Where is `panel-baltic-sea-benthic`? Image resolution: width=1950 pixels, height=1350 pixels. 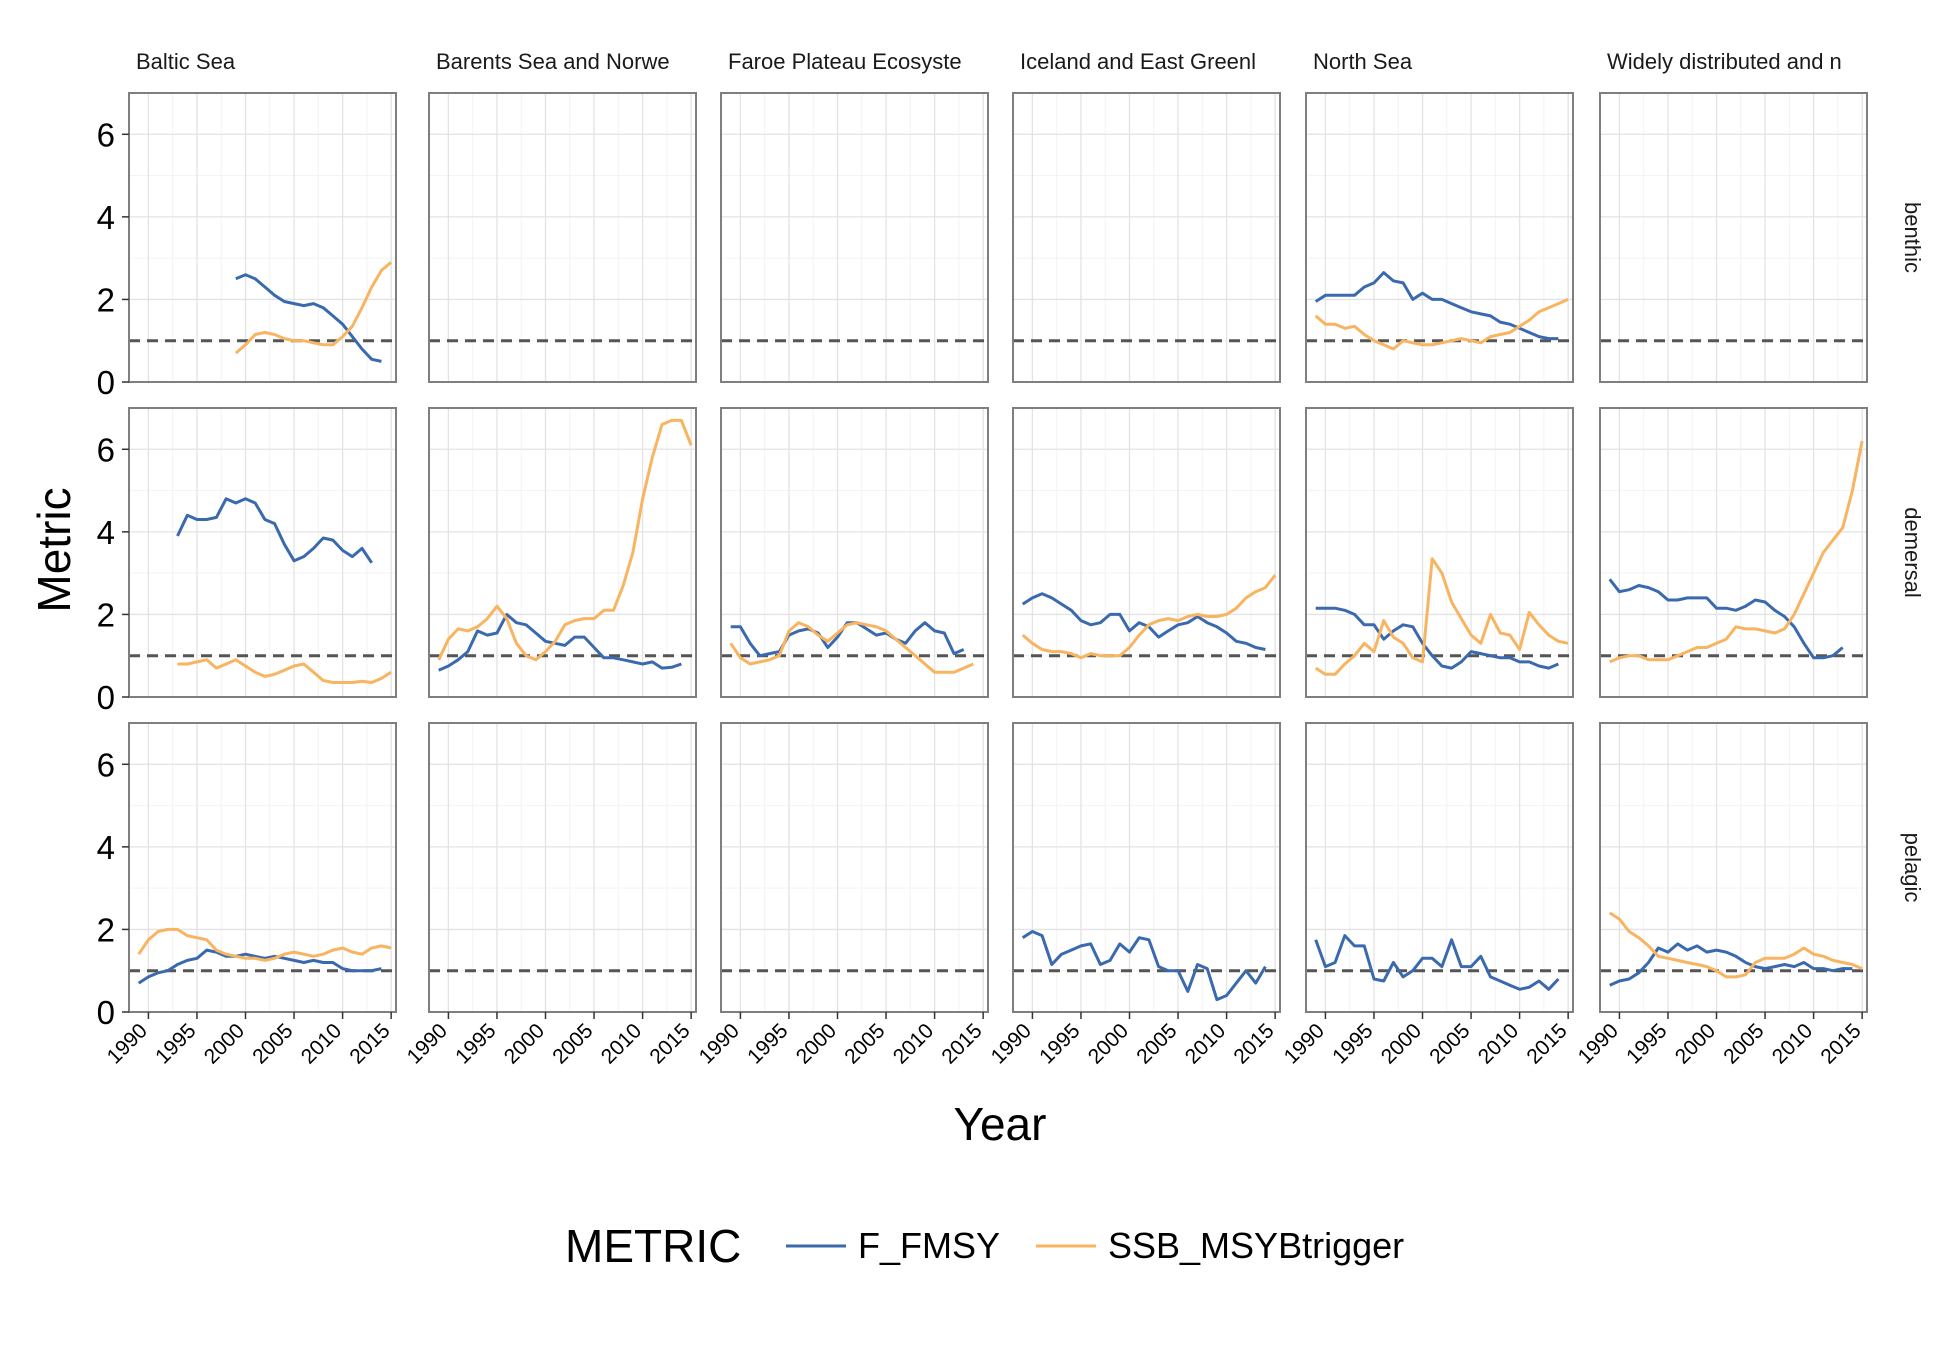 panel-baltic-sea-benthic is located at coordinates (262, 237).